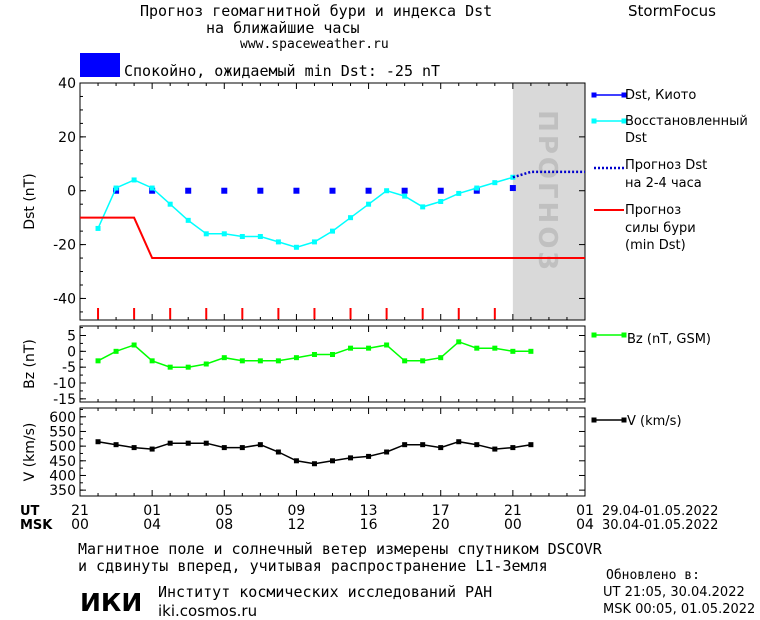  I want to click on ut-date-range: 29.04-01.05.2022, so click(660, 511).